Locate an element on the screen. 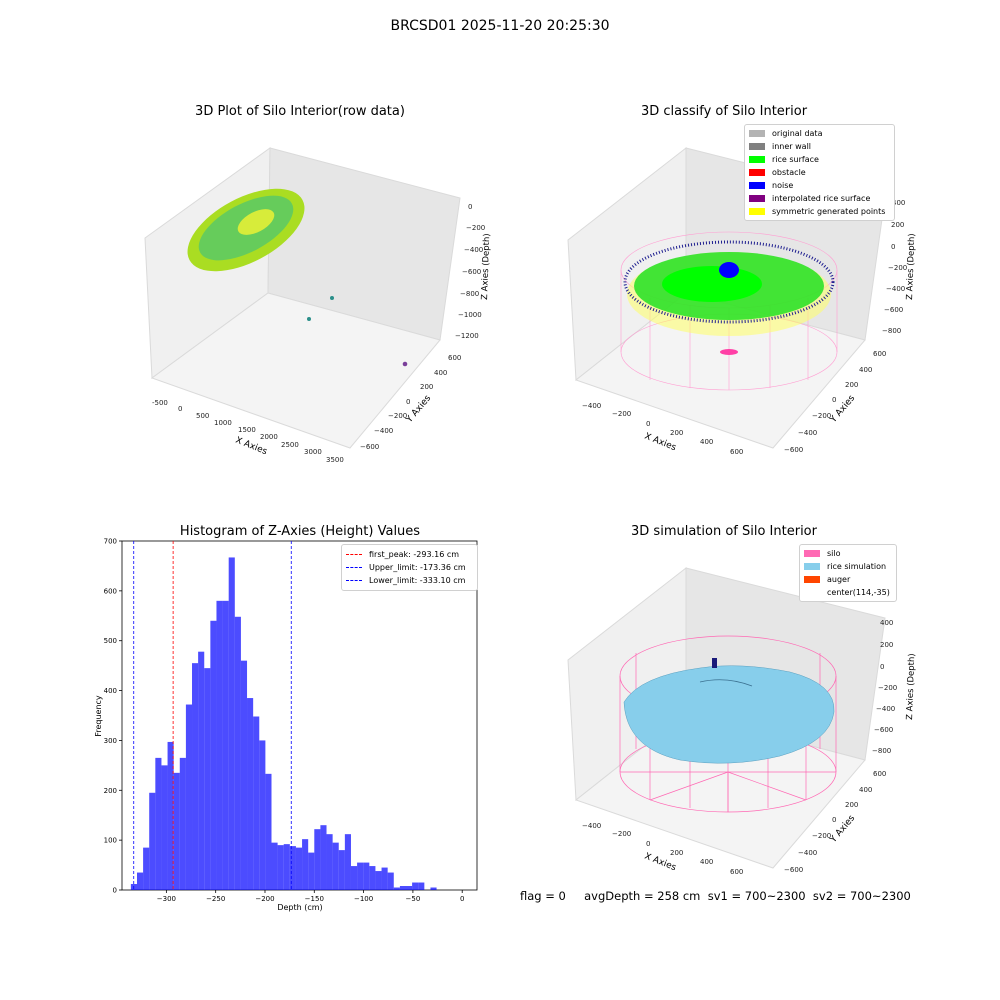 The image size is (1000, 1000). simulation-legend-label: silo is located at coordinates (834, 553).